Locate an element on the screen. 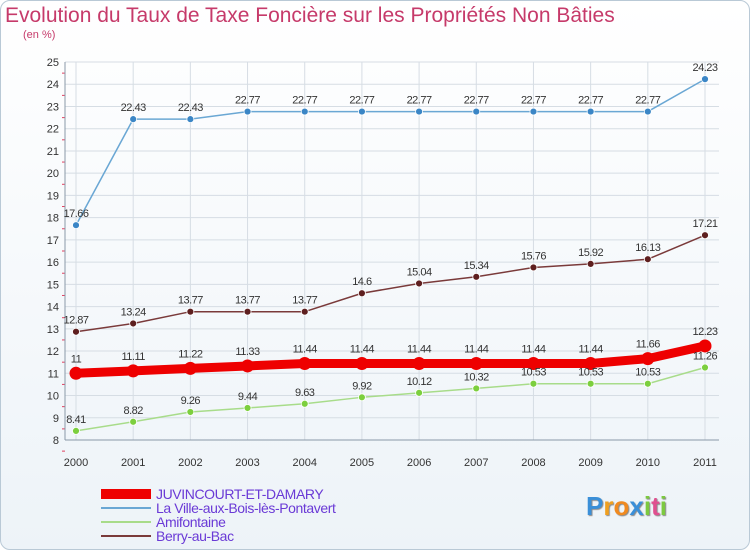 Image resolution: width=750 pixels, height=550 pixels. data-label: 8.82 is located at coordinates (133, 411).